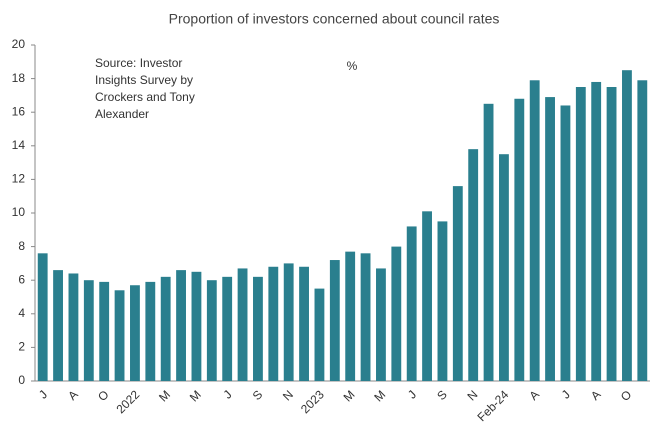  What do you see at coordinates (21, 279) in the screenshot?
I see `y-tick-label: 6` at bounding box center [21, 279].